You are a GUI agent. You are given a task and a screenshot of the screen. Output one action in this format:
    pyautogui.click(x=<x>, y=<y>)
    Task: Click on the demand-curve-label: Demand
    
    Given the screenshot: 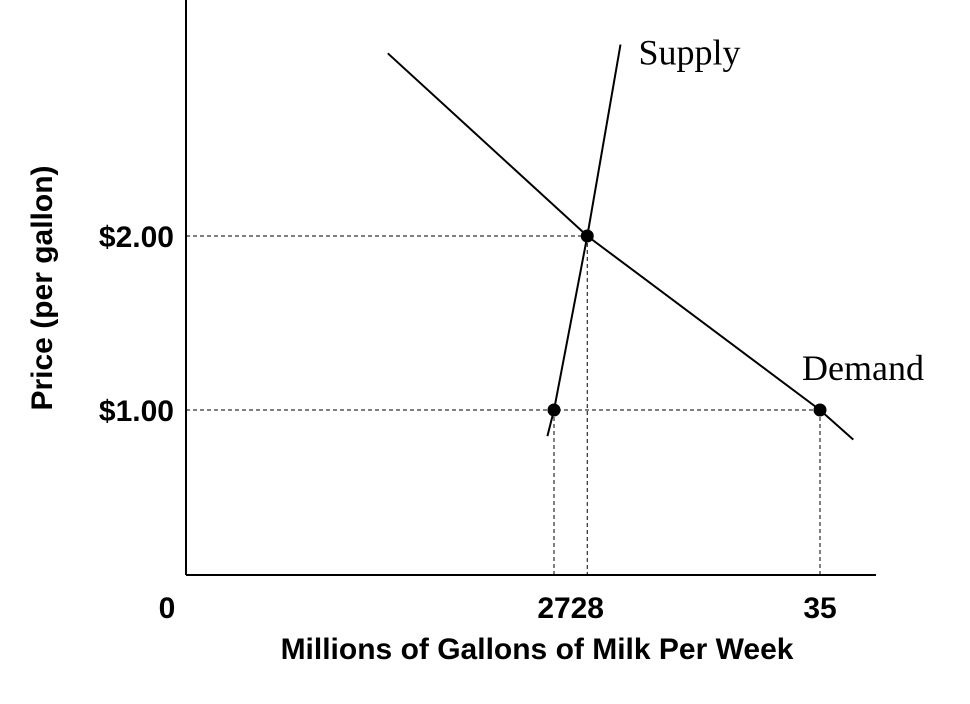 What is the action you would take?
    pyautogui.click(x=863, y=368)
    